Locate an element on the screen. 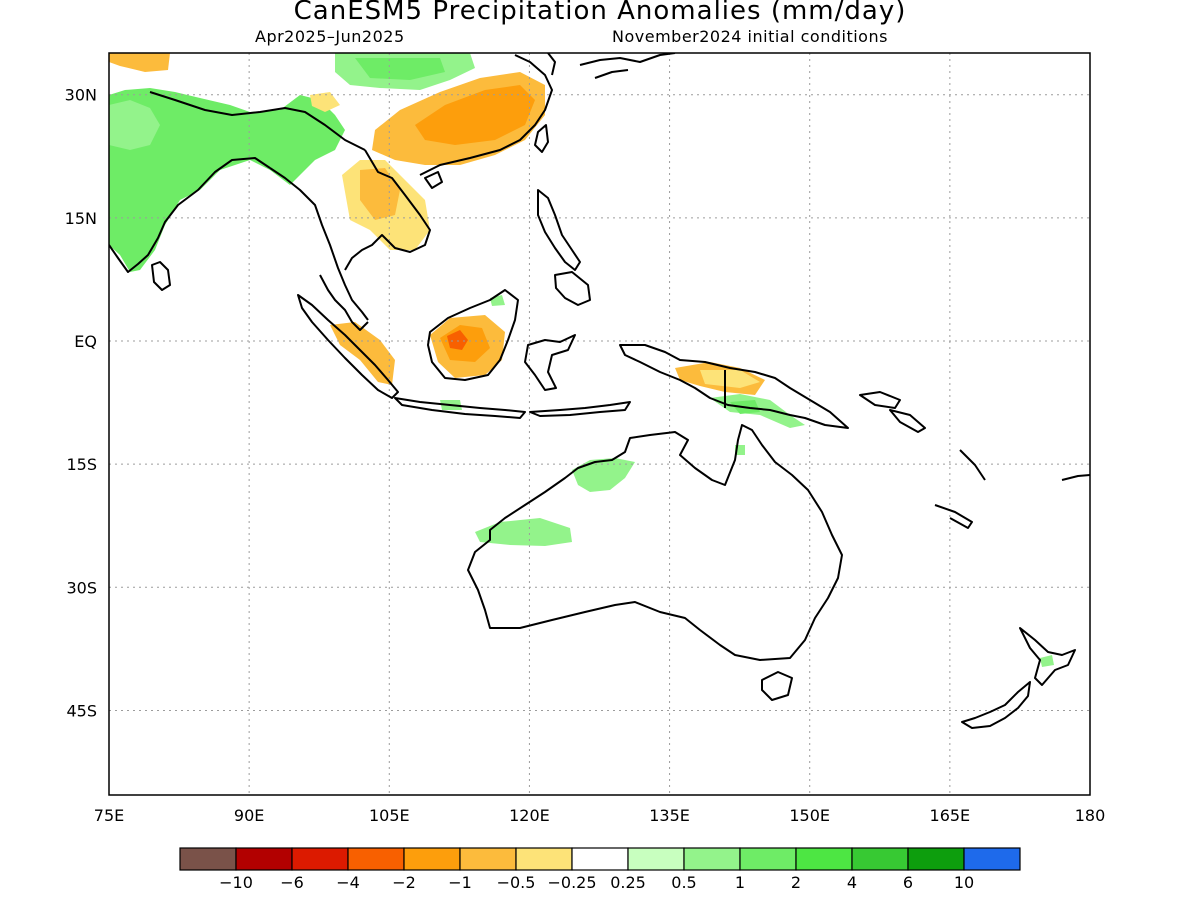 The height and width of the screenshot is (900, 1200). lat-tick-label: 30N is located at coordinates (81, 95).